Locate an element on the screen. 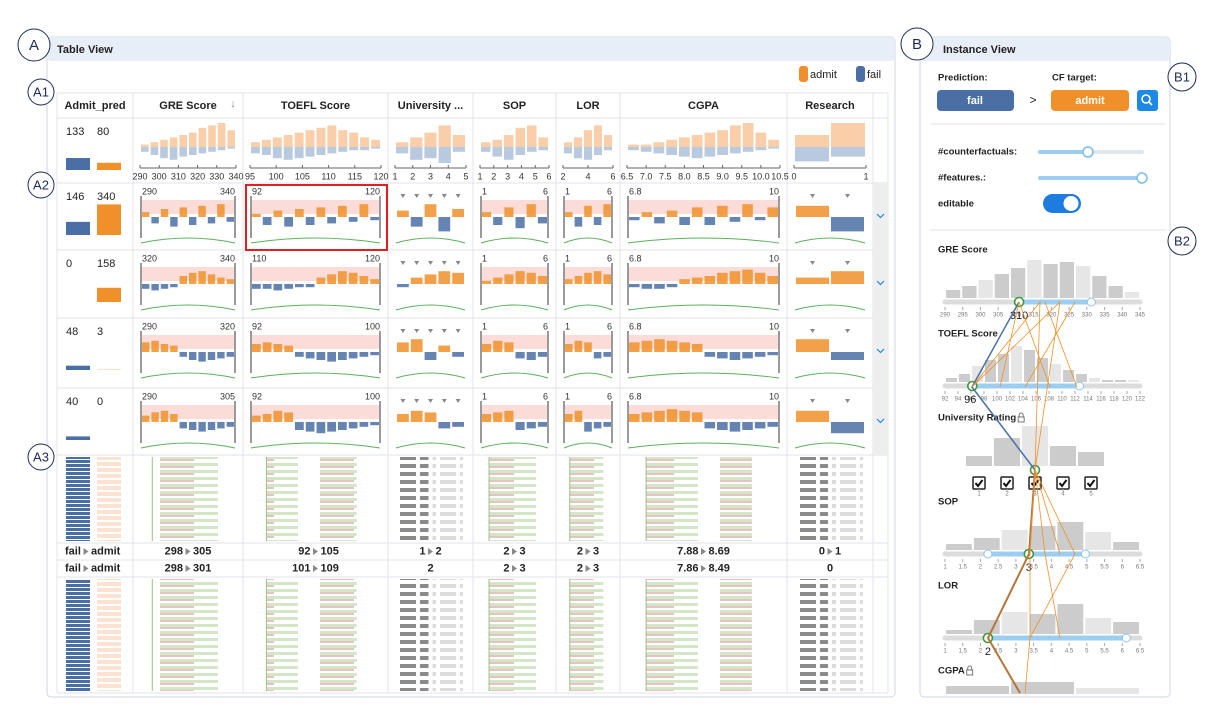  column-header: LOR is located at coordinates (587, 106).